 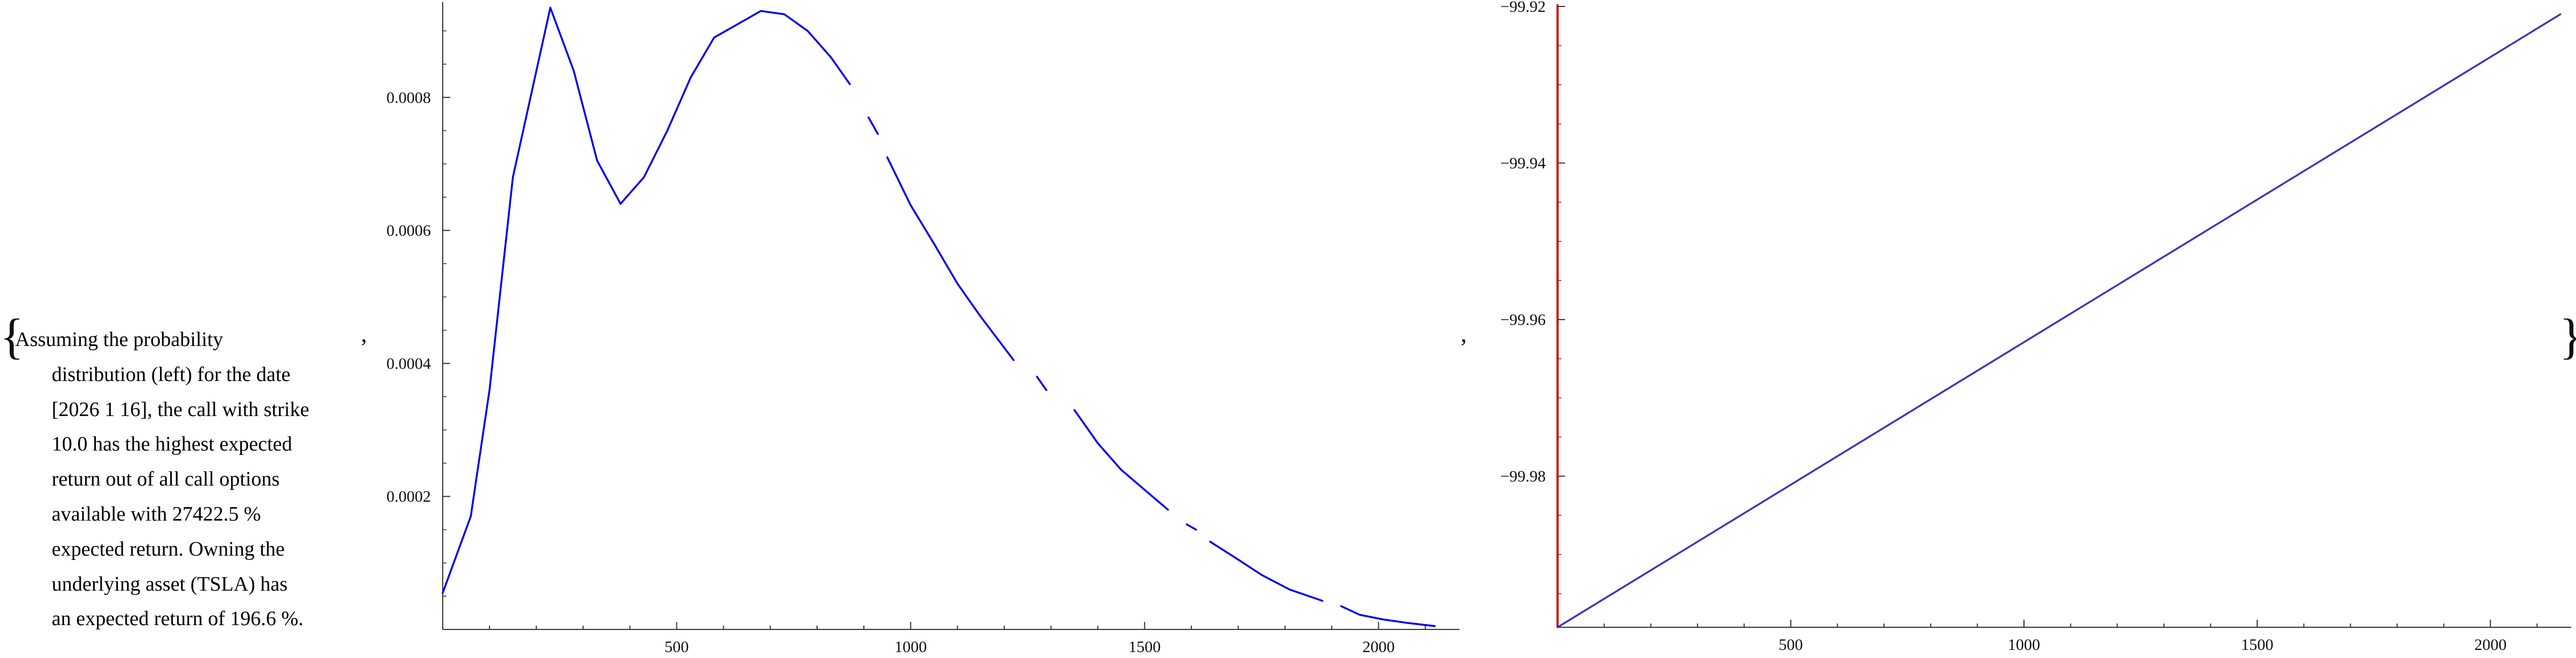 I want to click on description-line: expected return. Owning the, so click(x=168, y=548).